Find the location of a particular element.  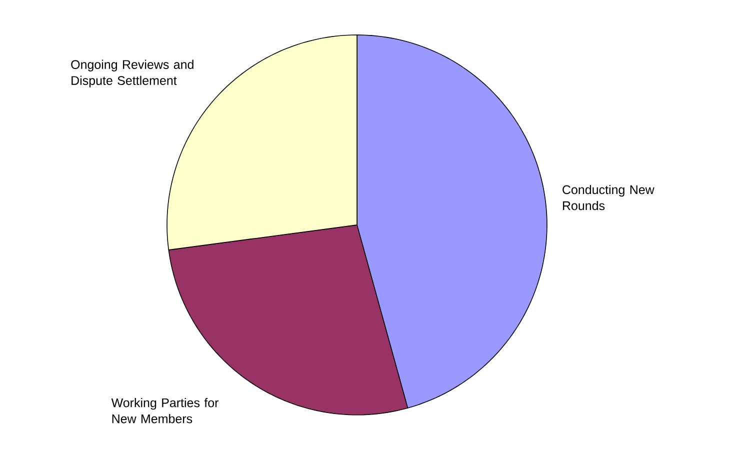

slice-label: Ongoing Reviews and Dispute Settlement is located at coordinates (132, 74).